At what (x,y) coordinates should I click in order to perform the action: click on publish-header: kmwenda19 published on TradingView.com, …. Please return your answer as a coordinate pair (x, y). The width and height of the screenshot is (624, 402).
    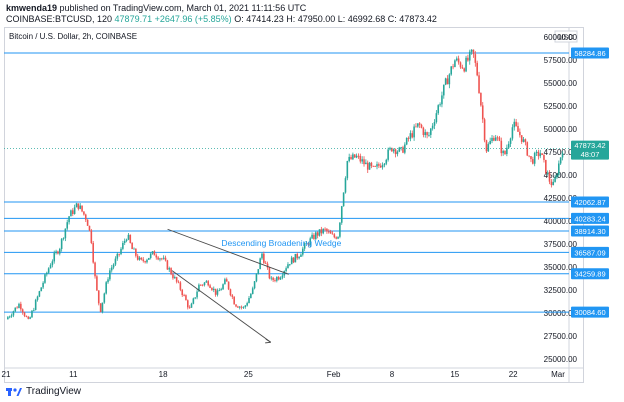
    Looking at the image, I should click on (156, 8).